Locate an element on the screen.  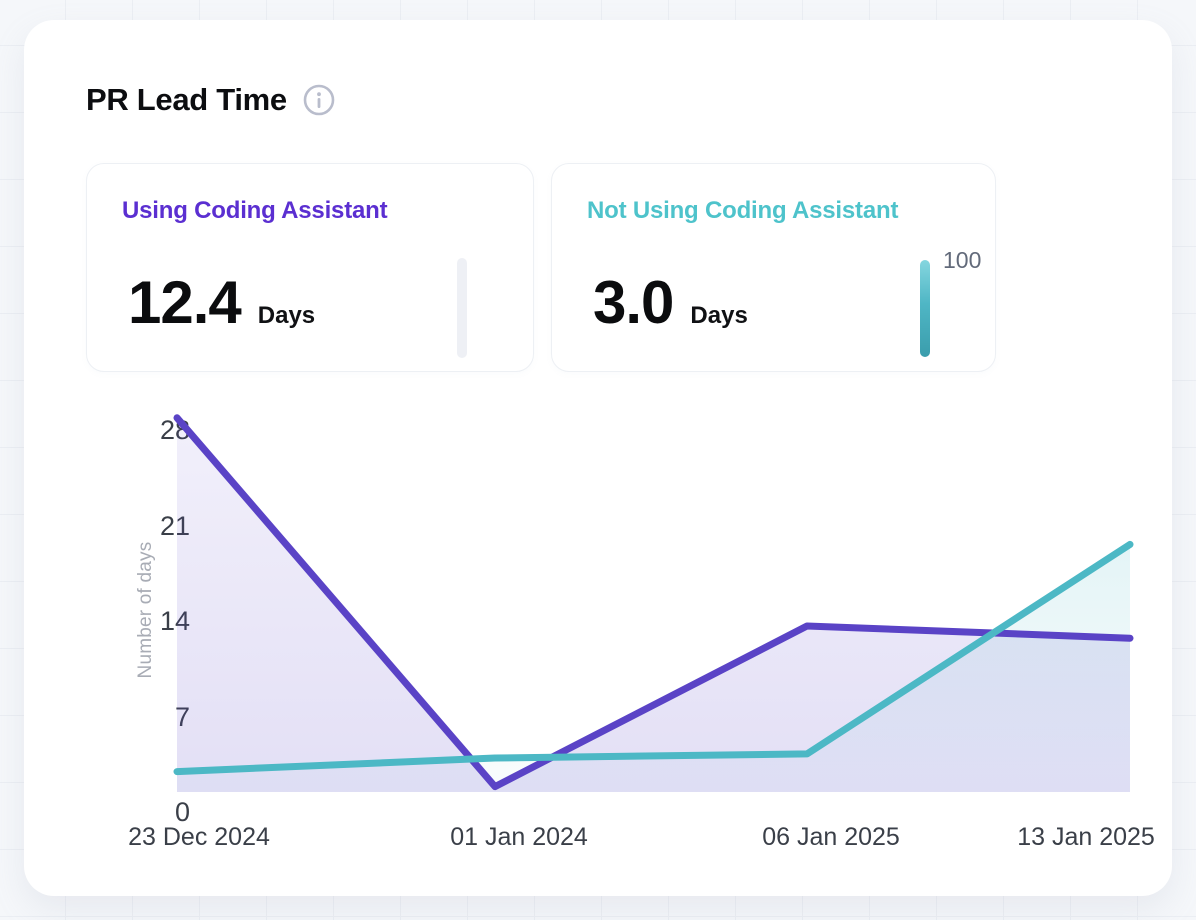
gauge-bar-filled is located at coordinates (925, 308).